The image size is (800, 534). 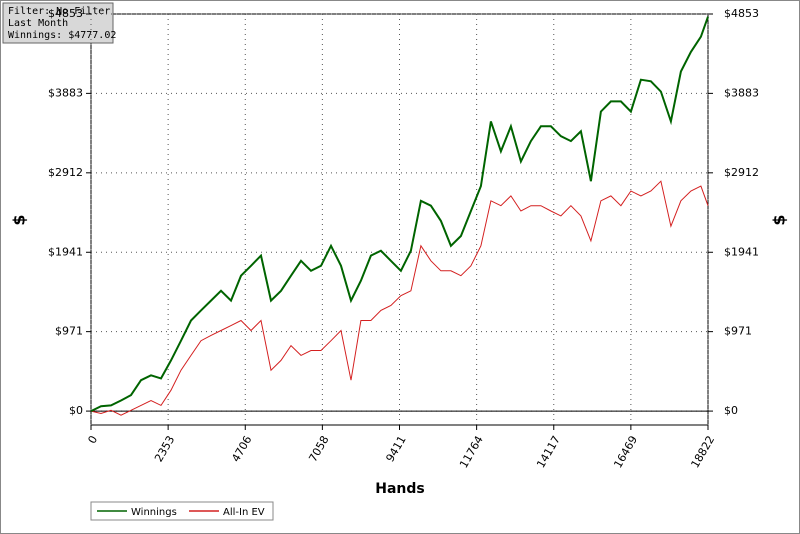 I want to click on x-axis-label: Hands, so click(x=400, y=489).